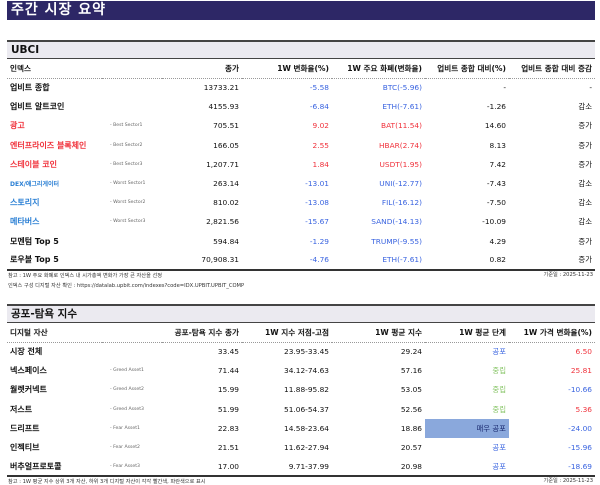  I want to click on fear-greed-as-of: 기준일 : 2025-11-23, so click(568, 481).